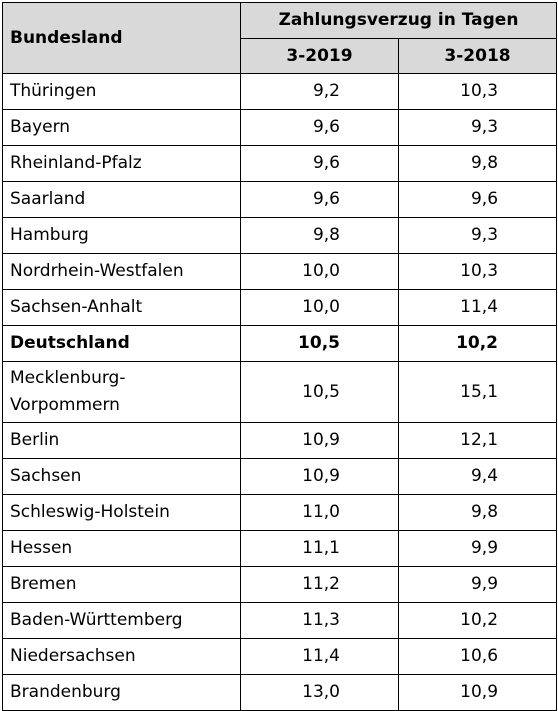 The height and width of the screenshot is (711, 558). Describe the element at coordinates (477, 476) in the screenshot. I see `cell-value-2018: 9,4` at that location.